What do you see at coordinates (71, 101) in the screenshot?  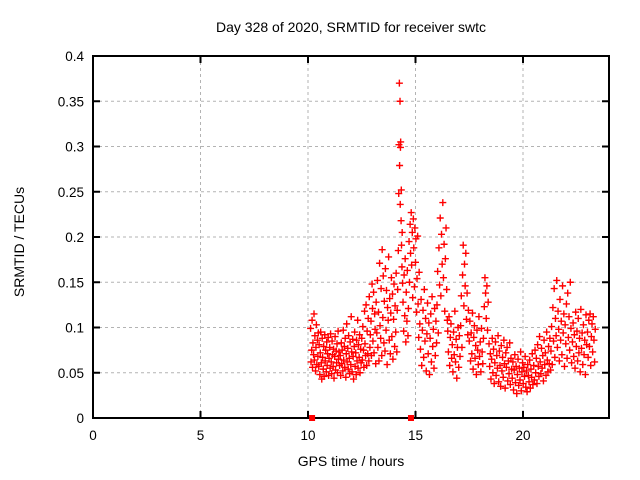 I see `y-tick-label: 0.35` at bounding box center [71, 101].